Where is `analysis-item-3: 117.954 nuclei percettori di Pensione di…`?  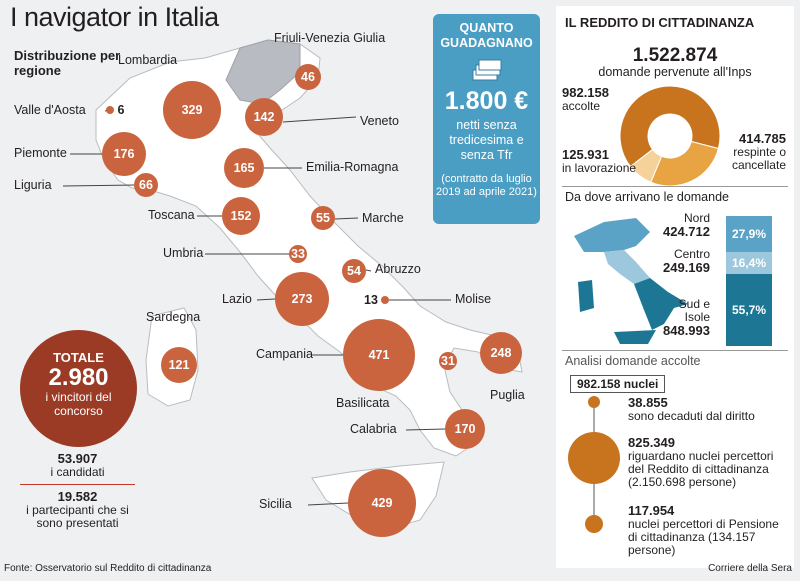
analysis-item-3: 117.954 nuclei percettori di Pensione di… is located at coordinates (708, 530).